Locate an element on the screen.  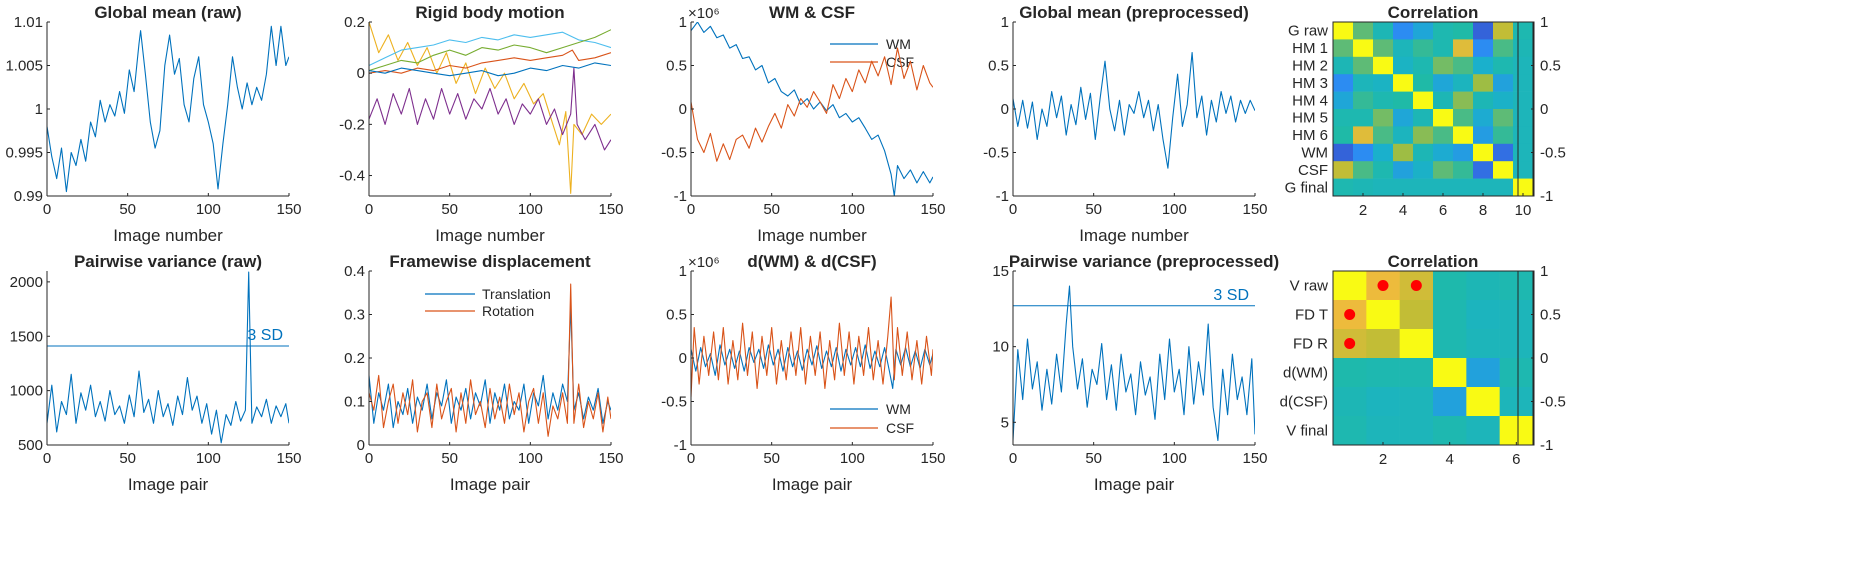
y-tick-label: 500 is located at coordinates (30, 445).